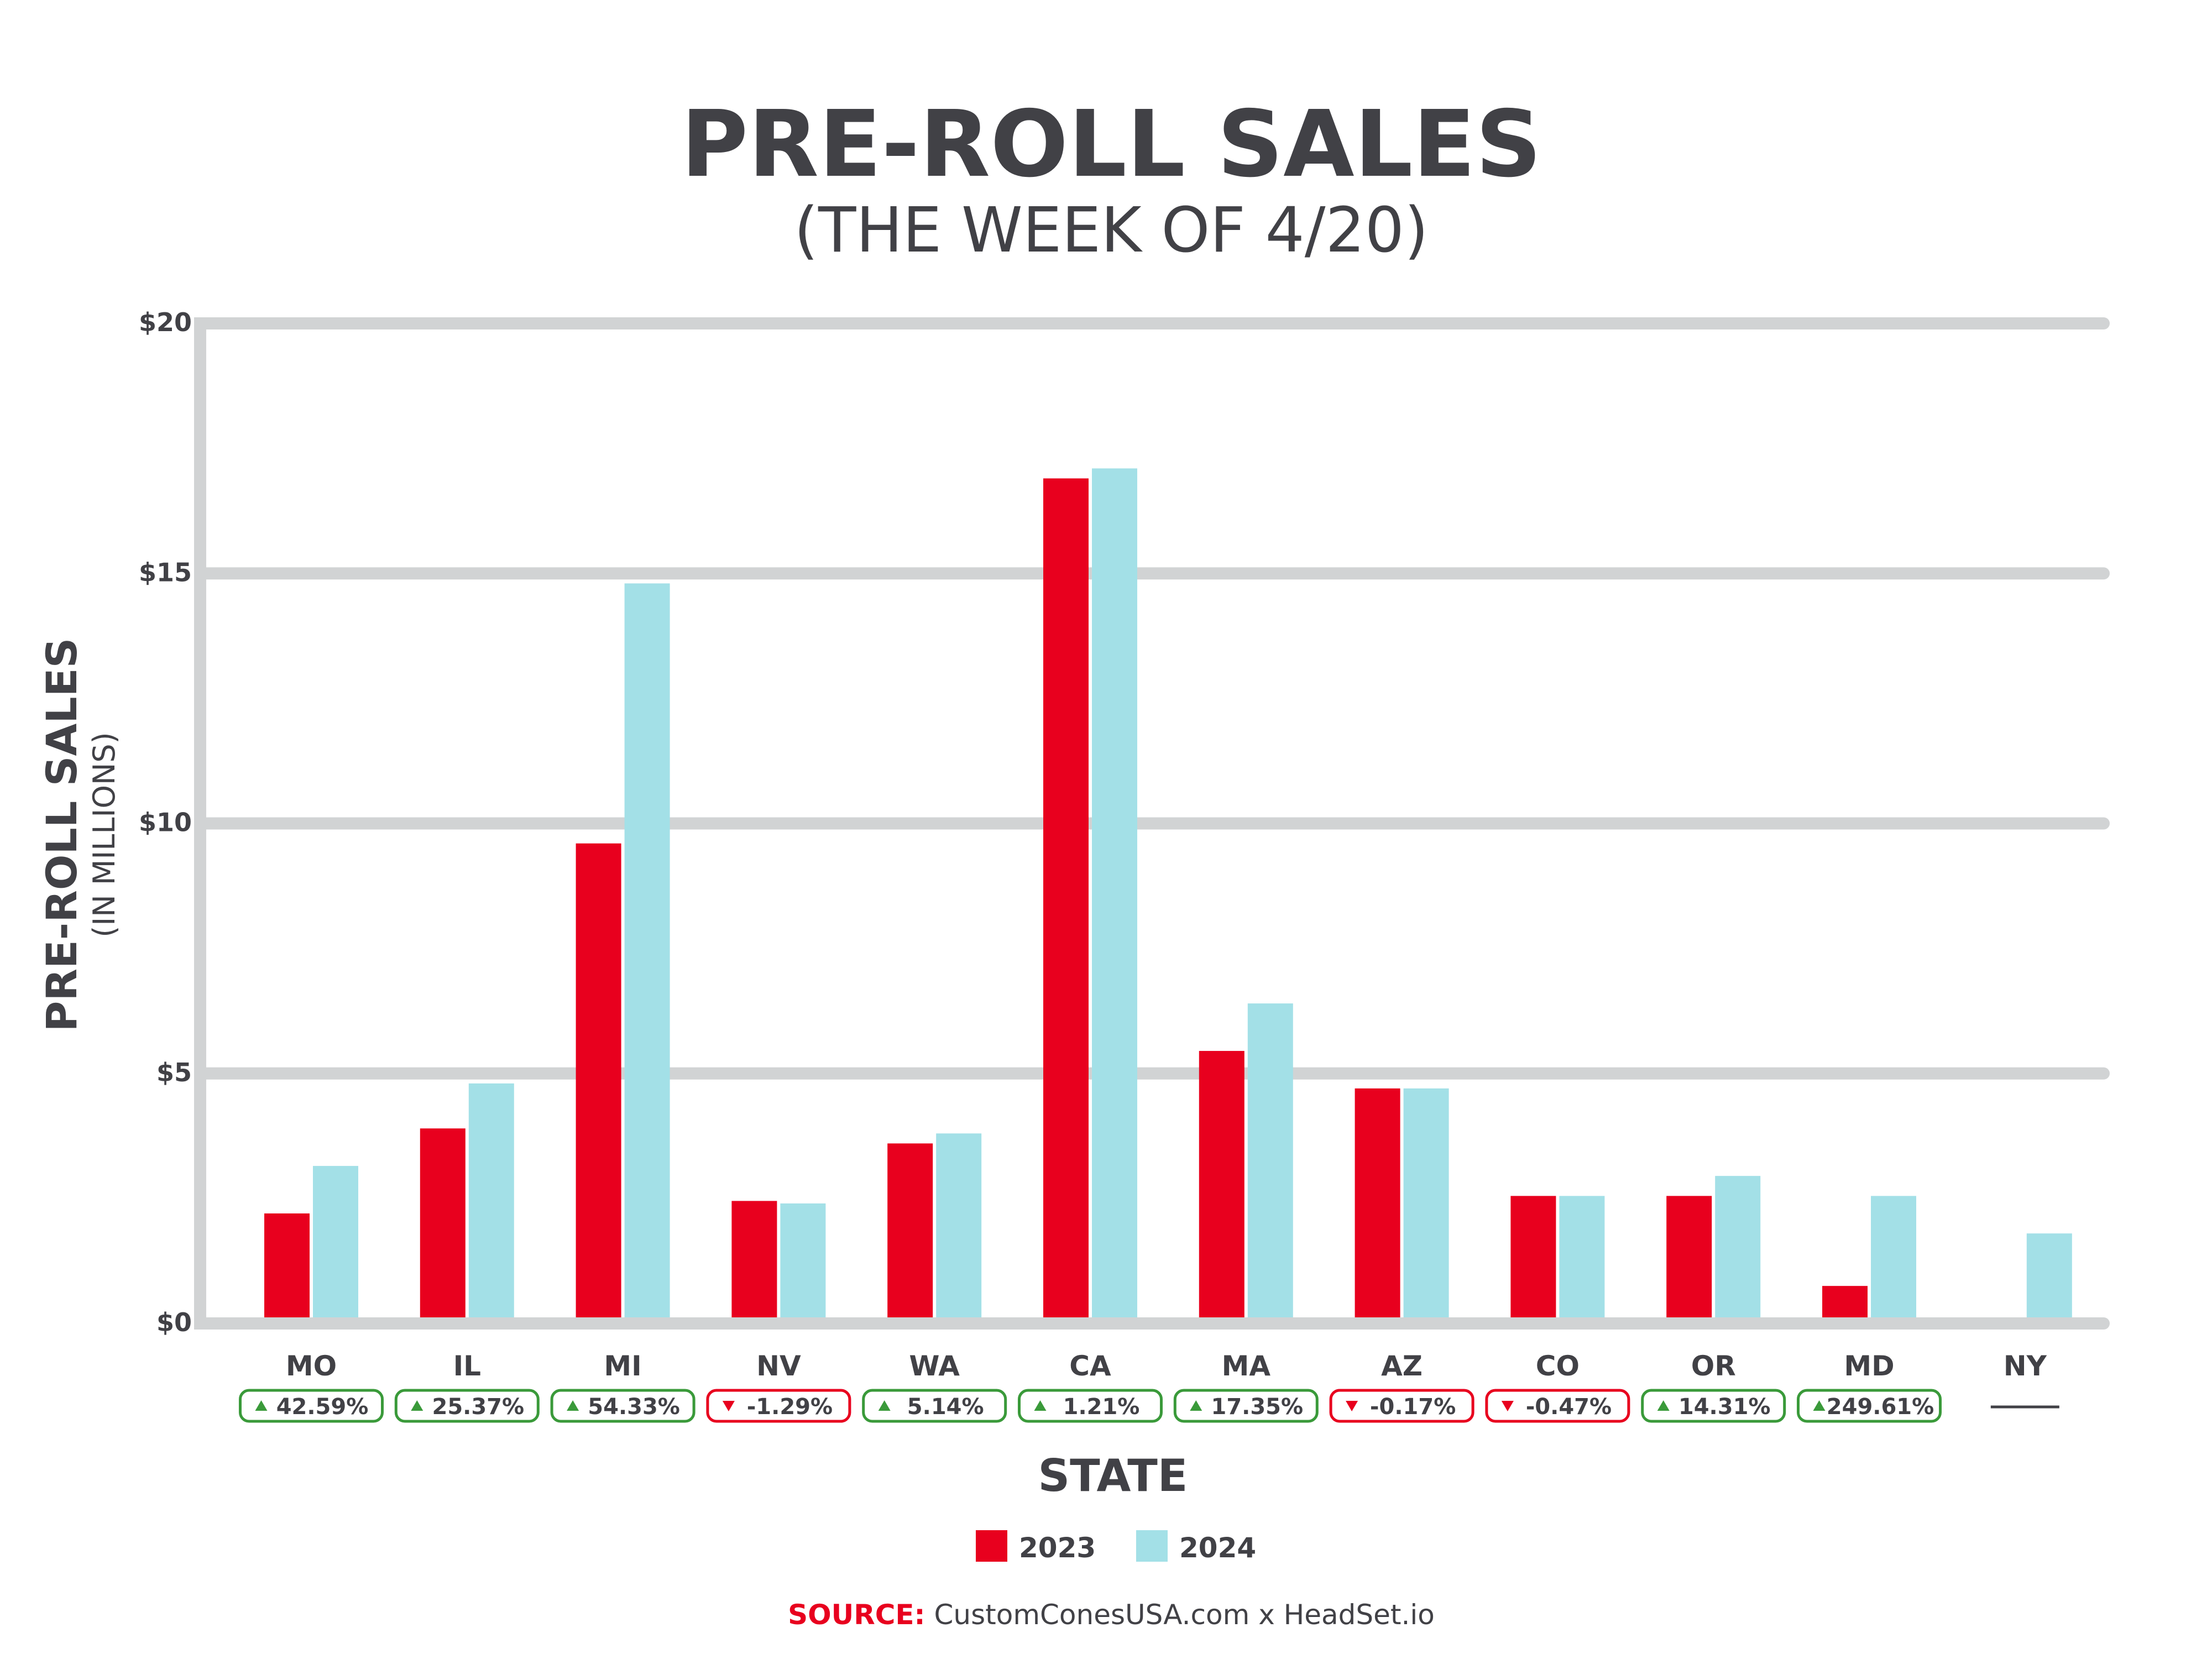 This screenshot has width=2212, height=1659. Describe the element at coordinates (959, 1225) in the screenshot. I see `bar-2024-wa` at that location.